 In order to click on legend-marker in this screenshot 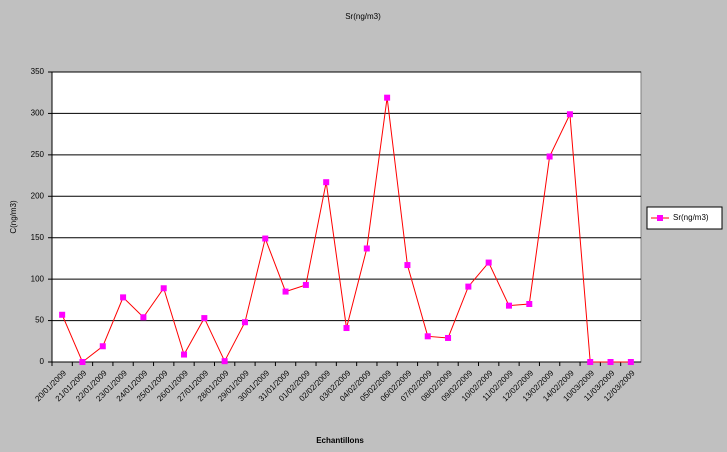, I will do `click(660, 218)`.